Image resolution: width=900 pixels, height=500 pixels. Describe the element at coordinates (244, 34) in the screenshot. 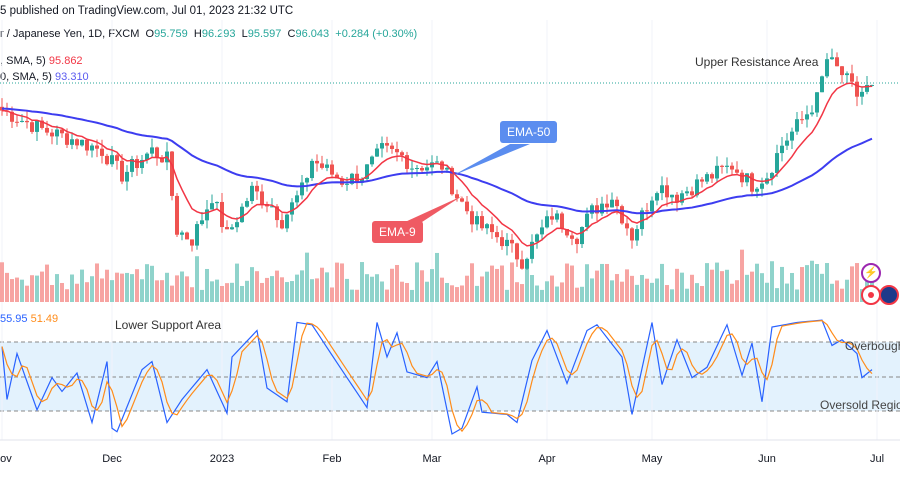

I see `low-label: L` at that location.